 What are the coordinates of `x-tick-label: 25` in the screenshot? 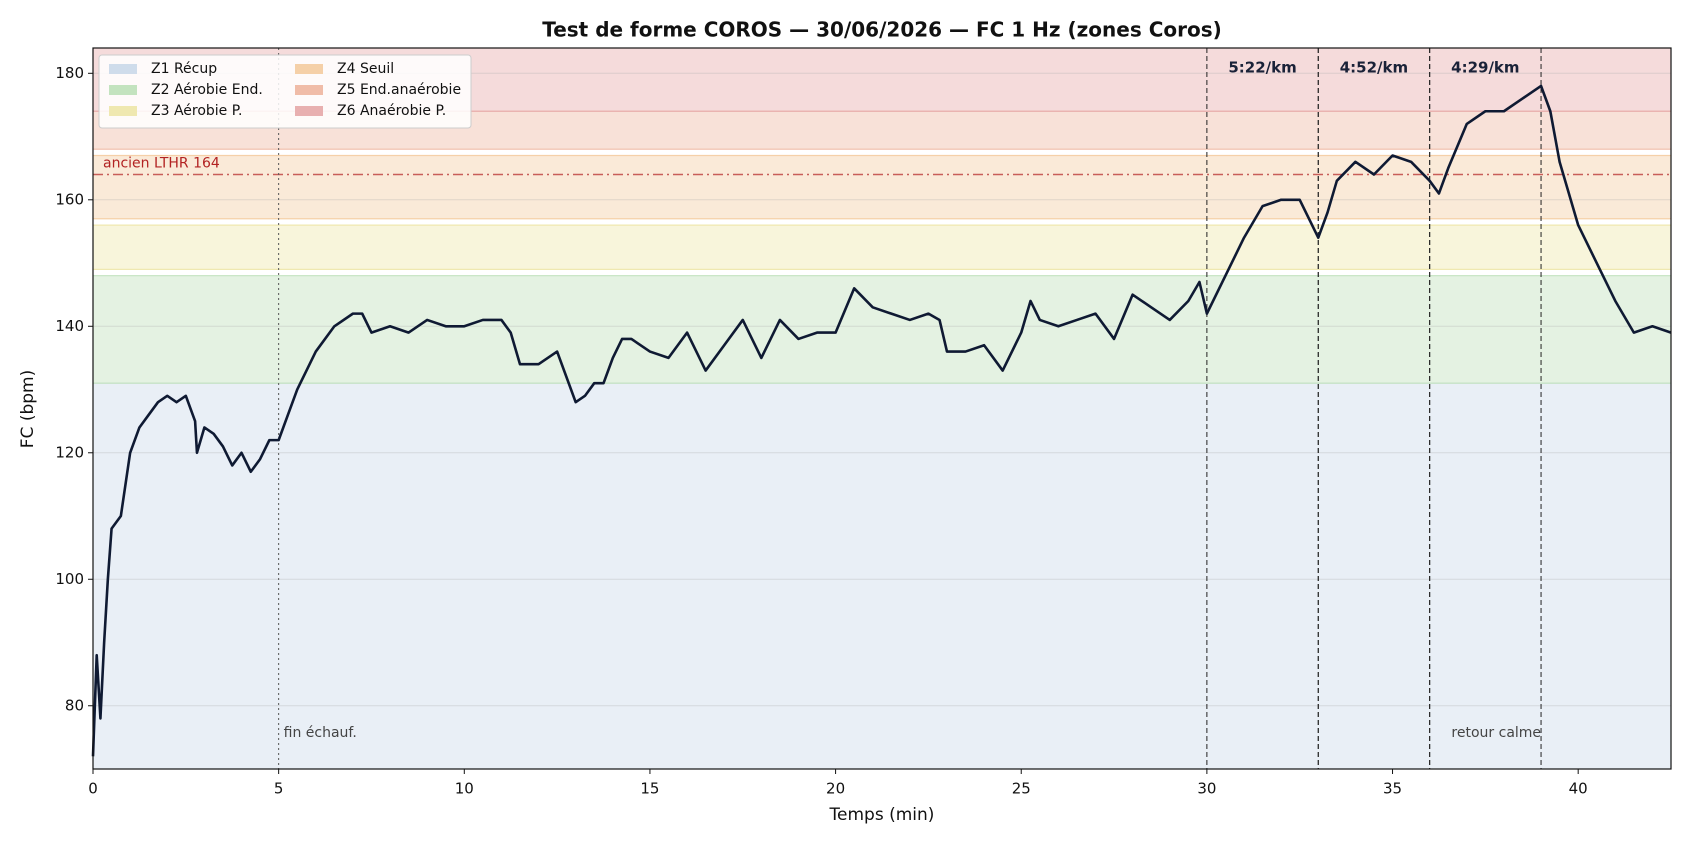 It's located at (1021, 789).